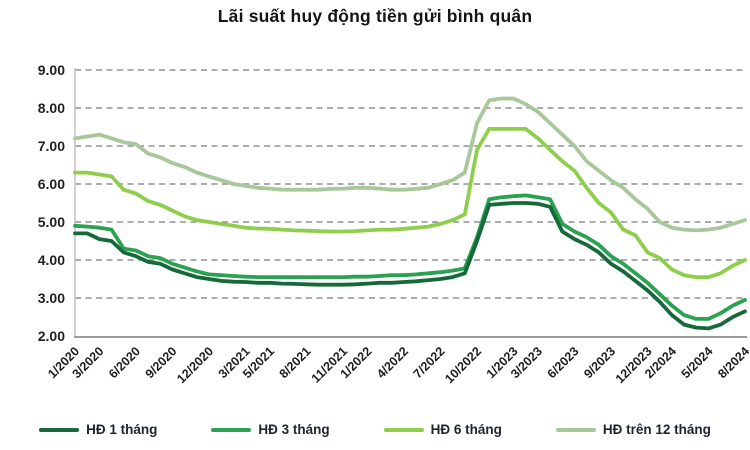 The height and width of the screenshot is (450, 750). What do you see at coordinates (375, 16) in the screenshot?
I see `chart-title: Lãi suất huy động tiền gửi bình quân` at bounding box center [375, 16].